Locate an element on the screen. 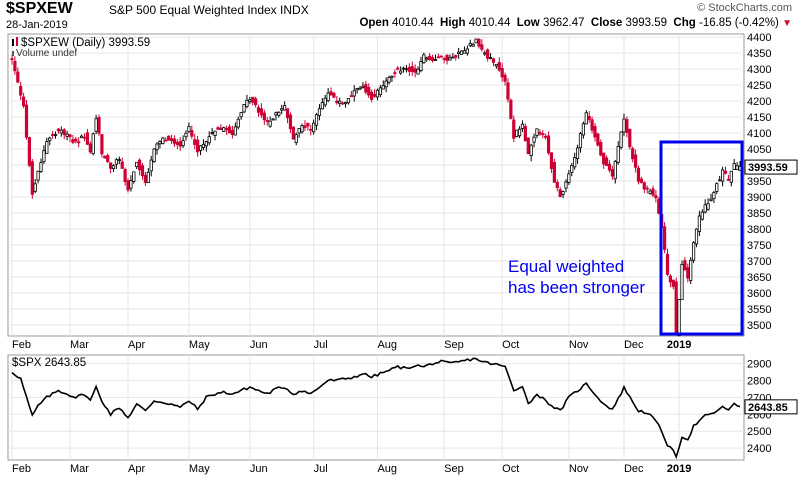 This screenshot has width=800, height=482. close-label: Close is located at coordinates (606, 23).